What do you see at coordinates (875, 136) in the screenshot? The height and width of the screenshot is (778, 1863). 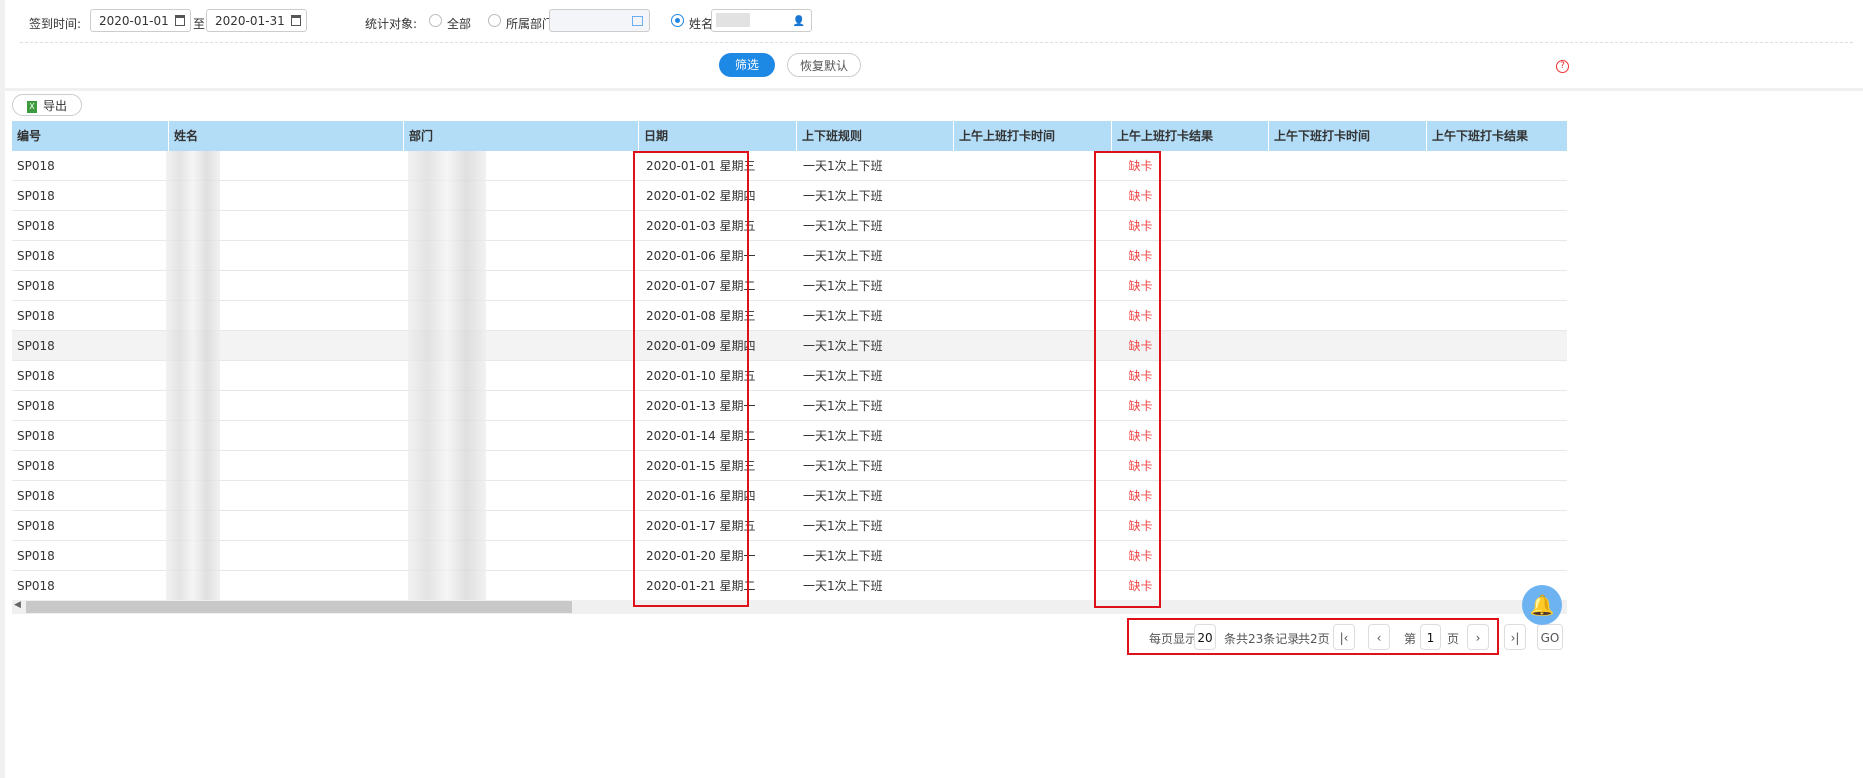 I see `column-header: 上下班规则` at bounding box center [875, 136].